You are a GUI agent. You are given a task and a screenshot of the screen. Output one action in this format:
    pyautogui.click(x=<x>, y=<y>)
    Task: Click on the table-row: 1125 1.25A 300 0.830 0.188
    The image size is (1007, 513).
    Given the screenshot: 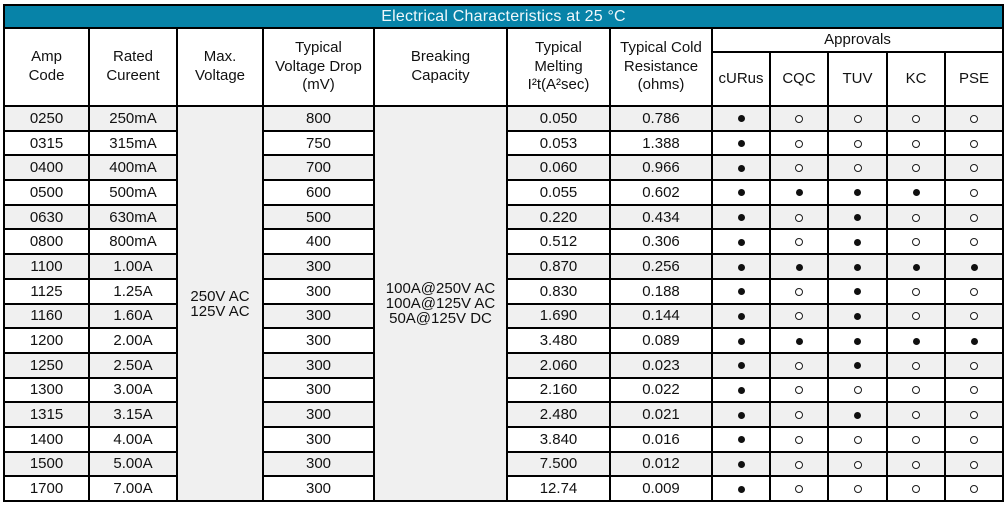 What is the action you would take?
    pyautogui.click(x=504, y=291)
    